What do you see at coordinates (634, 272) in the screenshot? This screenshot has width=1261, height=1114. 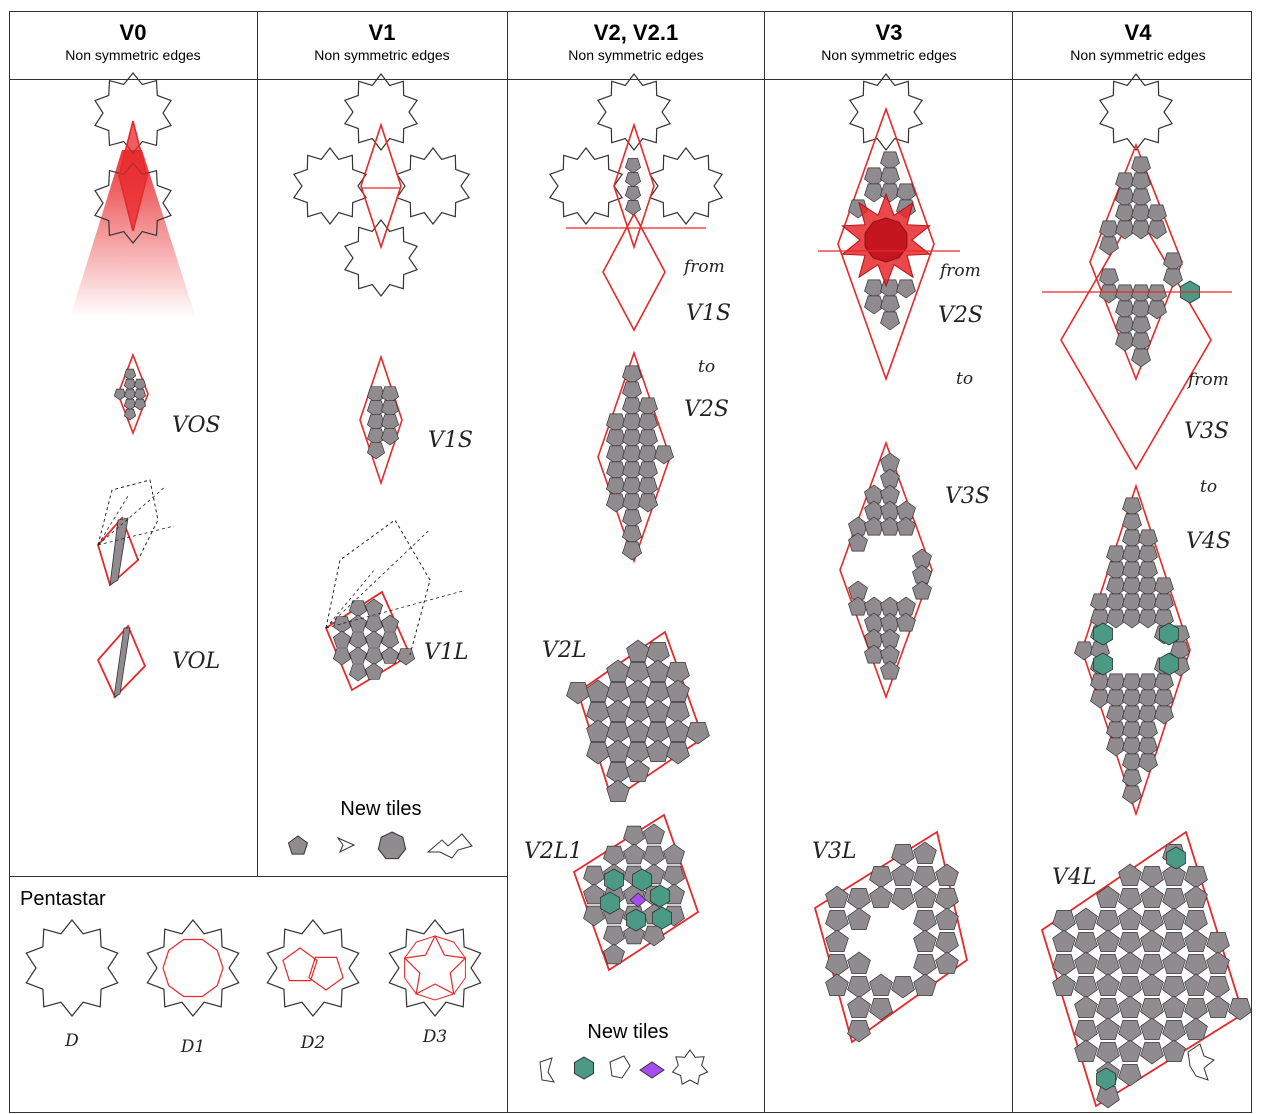 I see `v2-construction-rhombus-lower` at bounding box center [634, 272].